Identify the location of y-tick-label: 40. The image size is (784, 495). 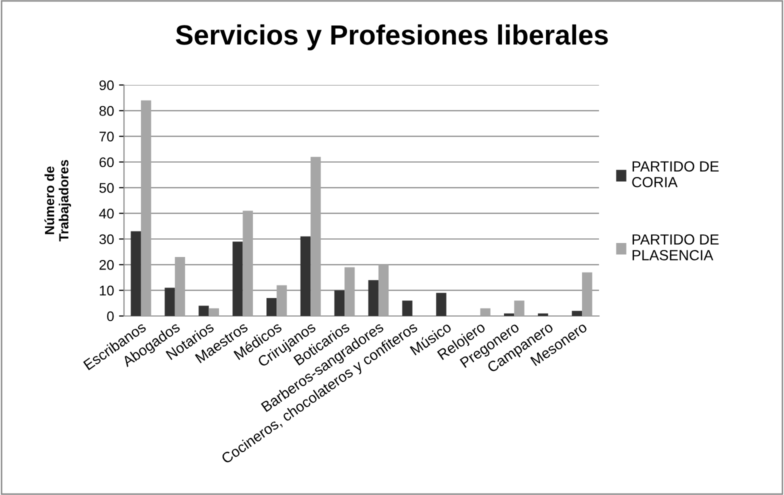
(106, 213).